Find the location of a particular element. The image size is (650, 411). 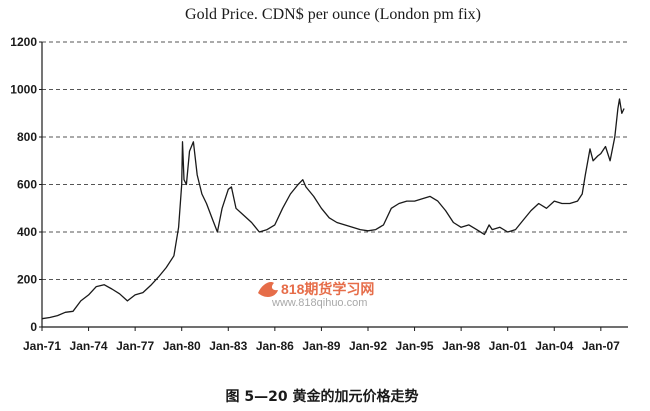

y-axis: 0 200 400 600 800 1000 1200 is located at coordinates (26, 184).